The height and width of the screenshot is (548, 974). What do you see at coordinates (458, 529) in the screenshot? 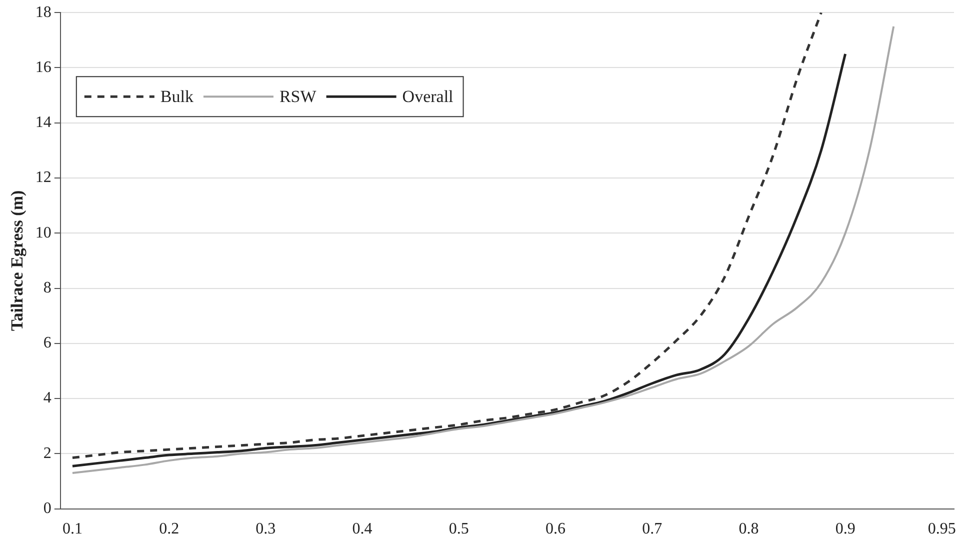
I see `x-tick-label: 0.5` at bounding box center [458, 529].